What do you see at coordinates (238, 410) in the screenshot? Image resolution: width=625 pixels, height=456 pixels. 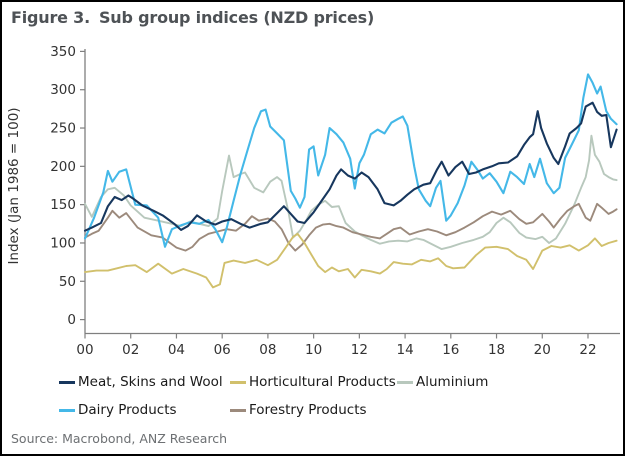 I see `forestry-line-swatch-icon` at bounding box center [238, 410].